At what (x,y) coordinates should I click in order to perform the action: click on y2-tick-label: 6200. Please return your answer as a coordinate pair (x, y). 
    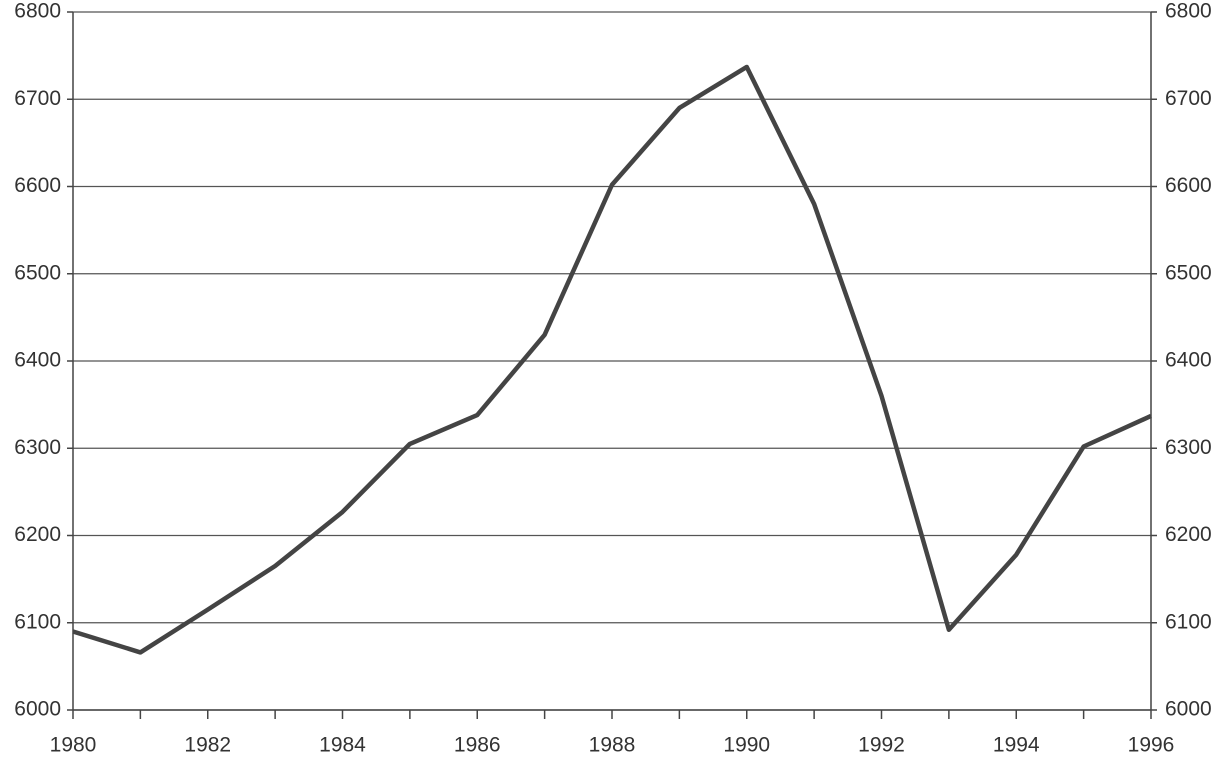
    Looking at the image, I should click on (1188, 534).